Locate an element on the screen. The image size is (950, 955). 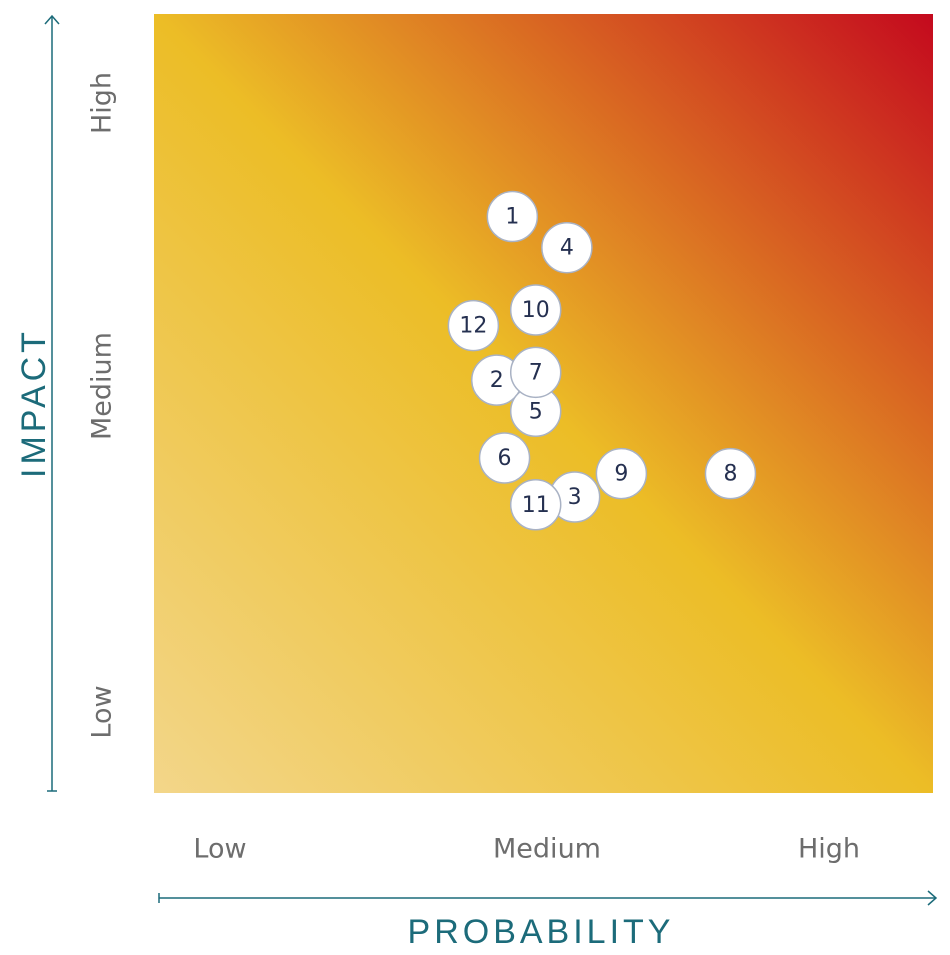
risk-marker-7: 7 is located at coordinates (535, 372).